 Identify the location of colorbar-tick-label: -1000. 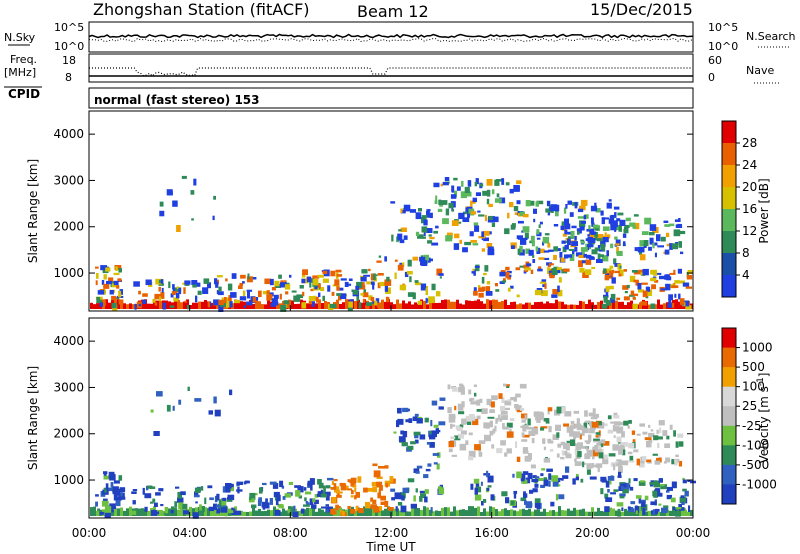
(759, 484).